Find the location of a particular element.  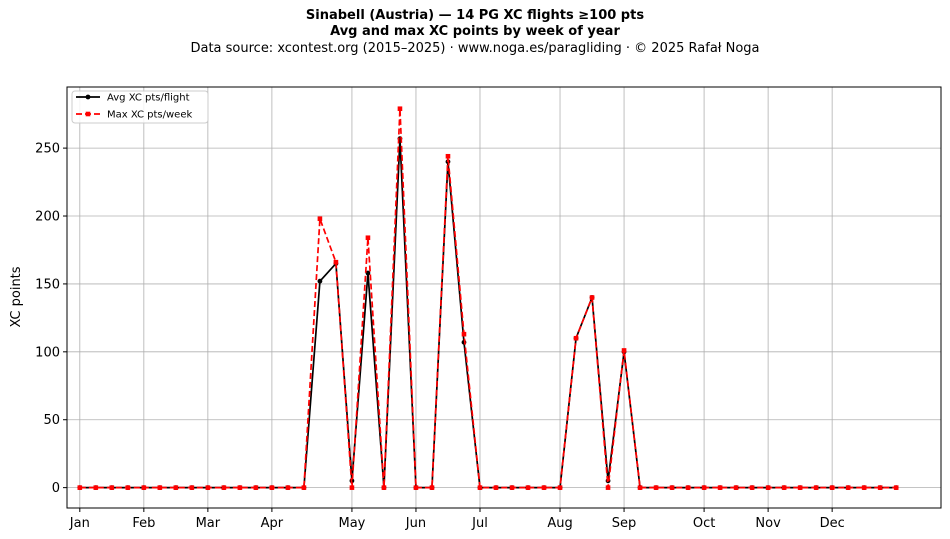

legend: Avg XC pts/flight Max XC pts/week is located at coordinates (140, 107).